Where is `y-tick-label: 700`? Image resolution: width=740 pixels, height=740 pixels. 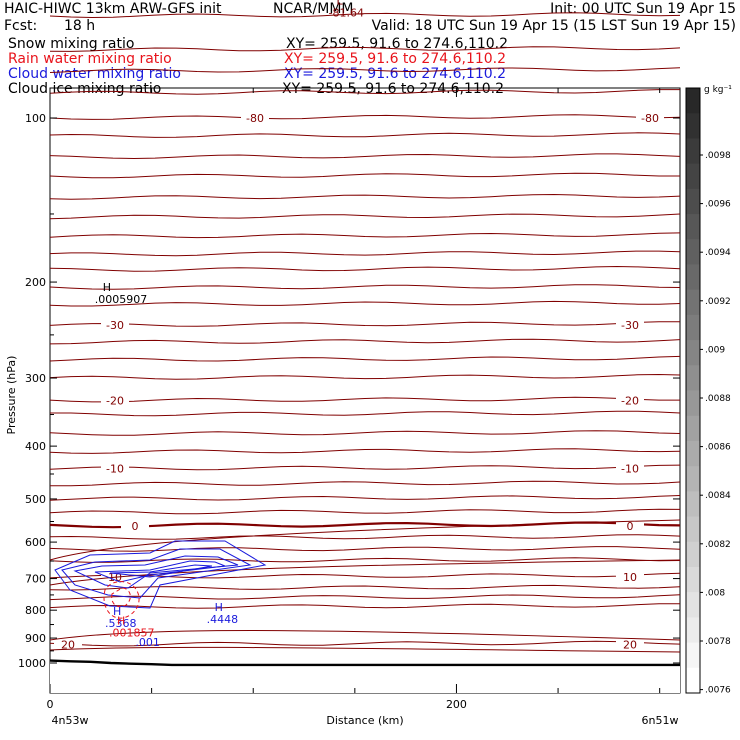
y-tick-label: 700 is located at coordinates (35, 579).